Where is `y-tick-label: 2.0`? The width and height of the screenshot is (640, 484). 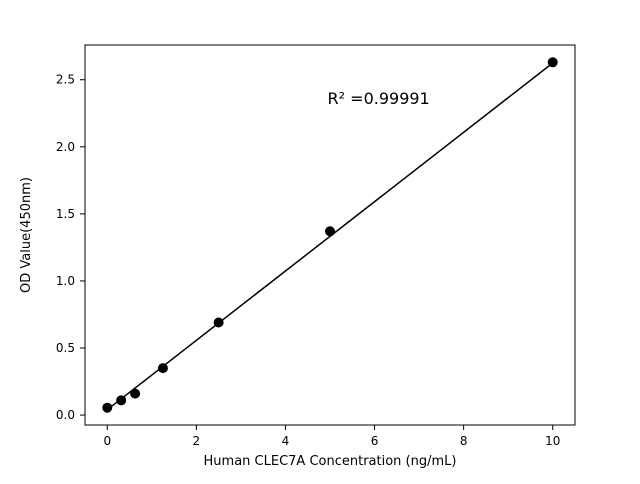
y-tick-label: 2.0 is located at coordinates (65, 147).